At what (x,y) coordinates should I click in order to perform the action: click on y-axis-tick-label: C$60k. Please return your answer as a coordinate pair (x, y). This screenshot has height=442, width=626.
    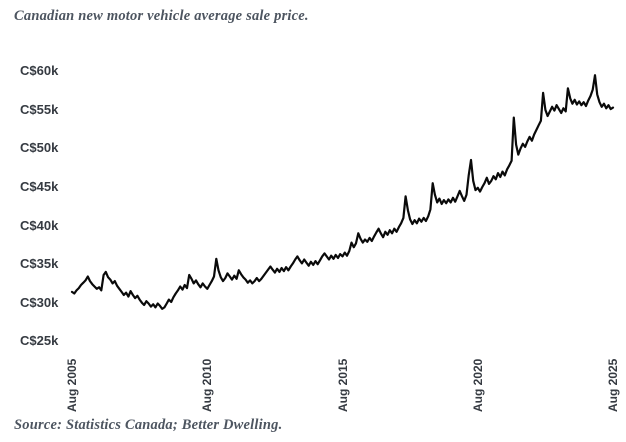
    Looking at the image, I should click on (39, 71).